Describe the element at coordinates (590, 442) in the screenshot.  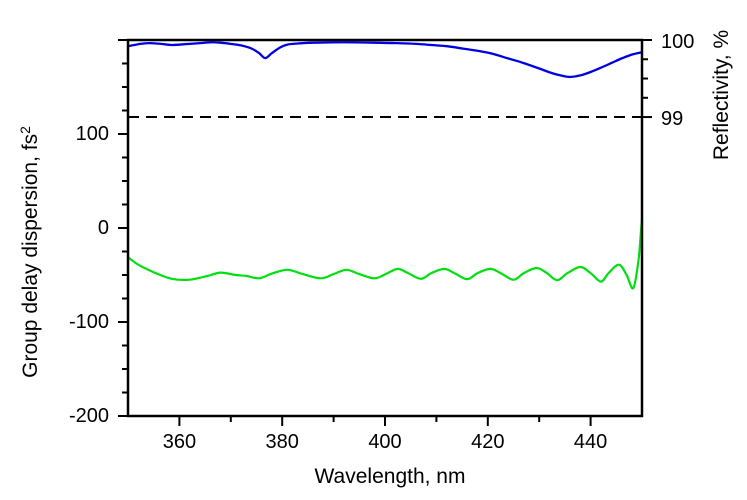
I see `x-tick-label: 440` at that location.